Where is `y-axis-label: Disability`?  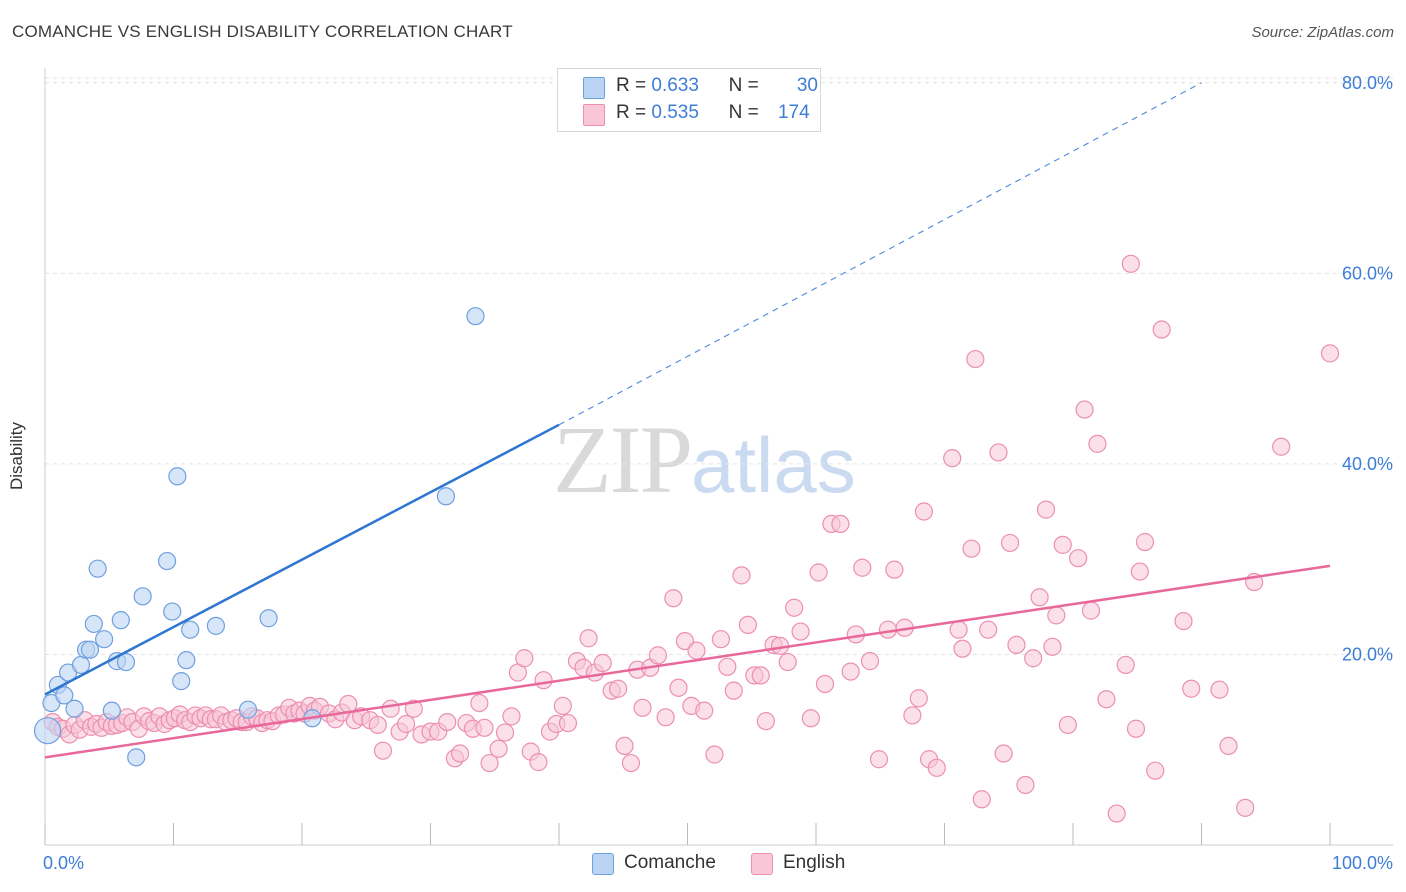 y-axis-label: Disability is located at coordinates (16, 456).